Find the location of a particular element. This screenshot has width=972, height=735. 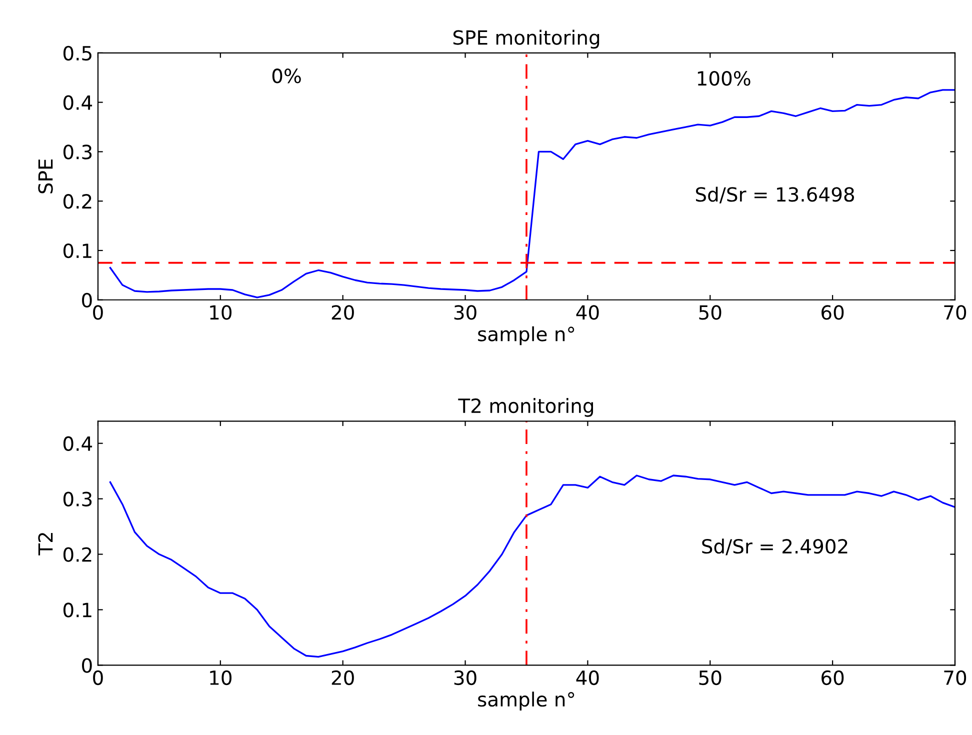

annotation: Sd/Sr = 2.4902 is located at coordinates (775, 547).